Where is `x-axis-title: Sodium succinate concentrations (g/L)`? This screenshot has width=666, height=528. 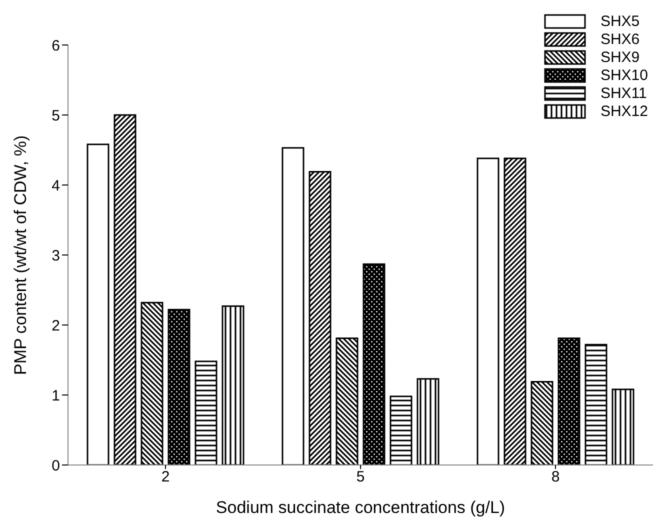 x-axis-title: Sodium succinate concentrations (g/L) is located at coordinates (361, 507).